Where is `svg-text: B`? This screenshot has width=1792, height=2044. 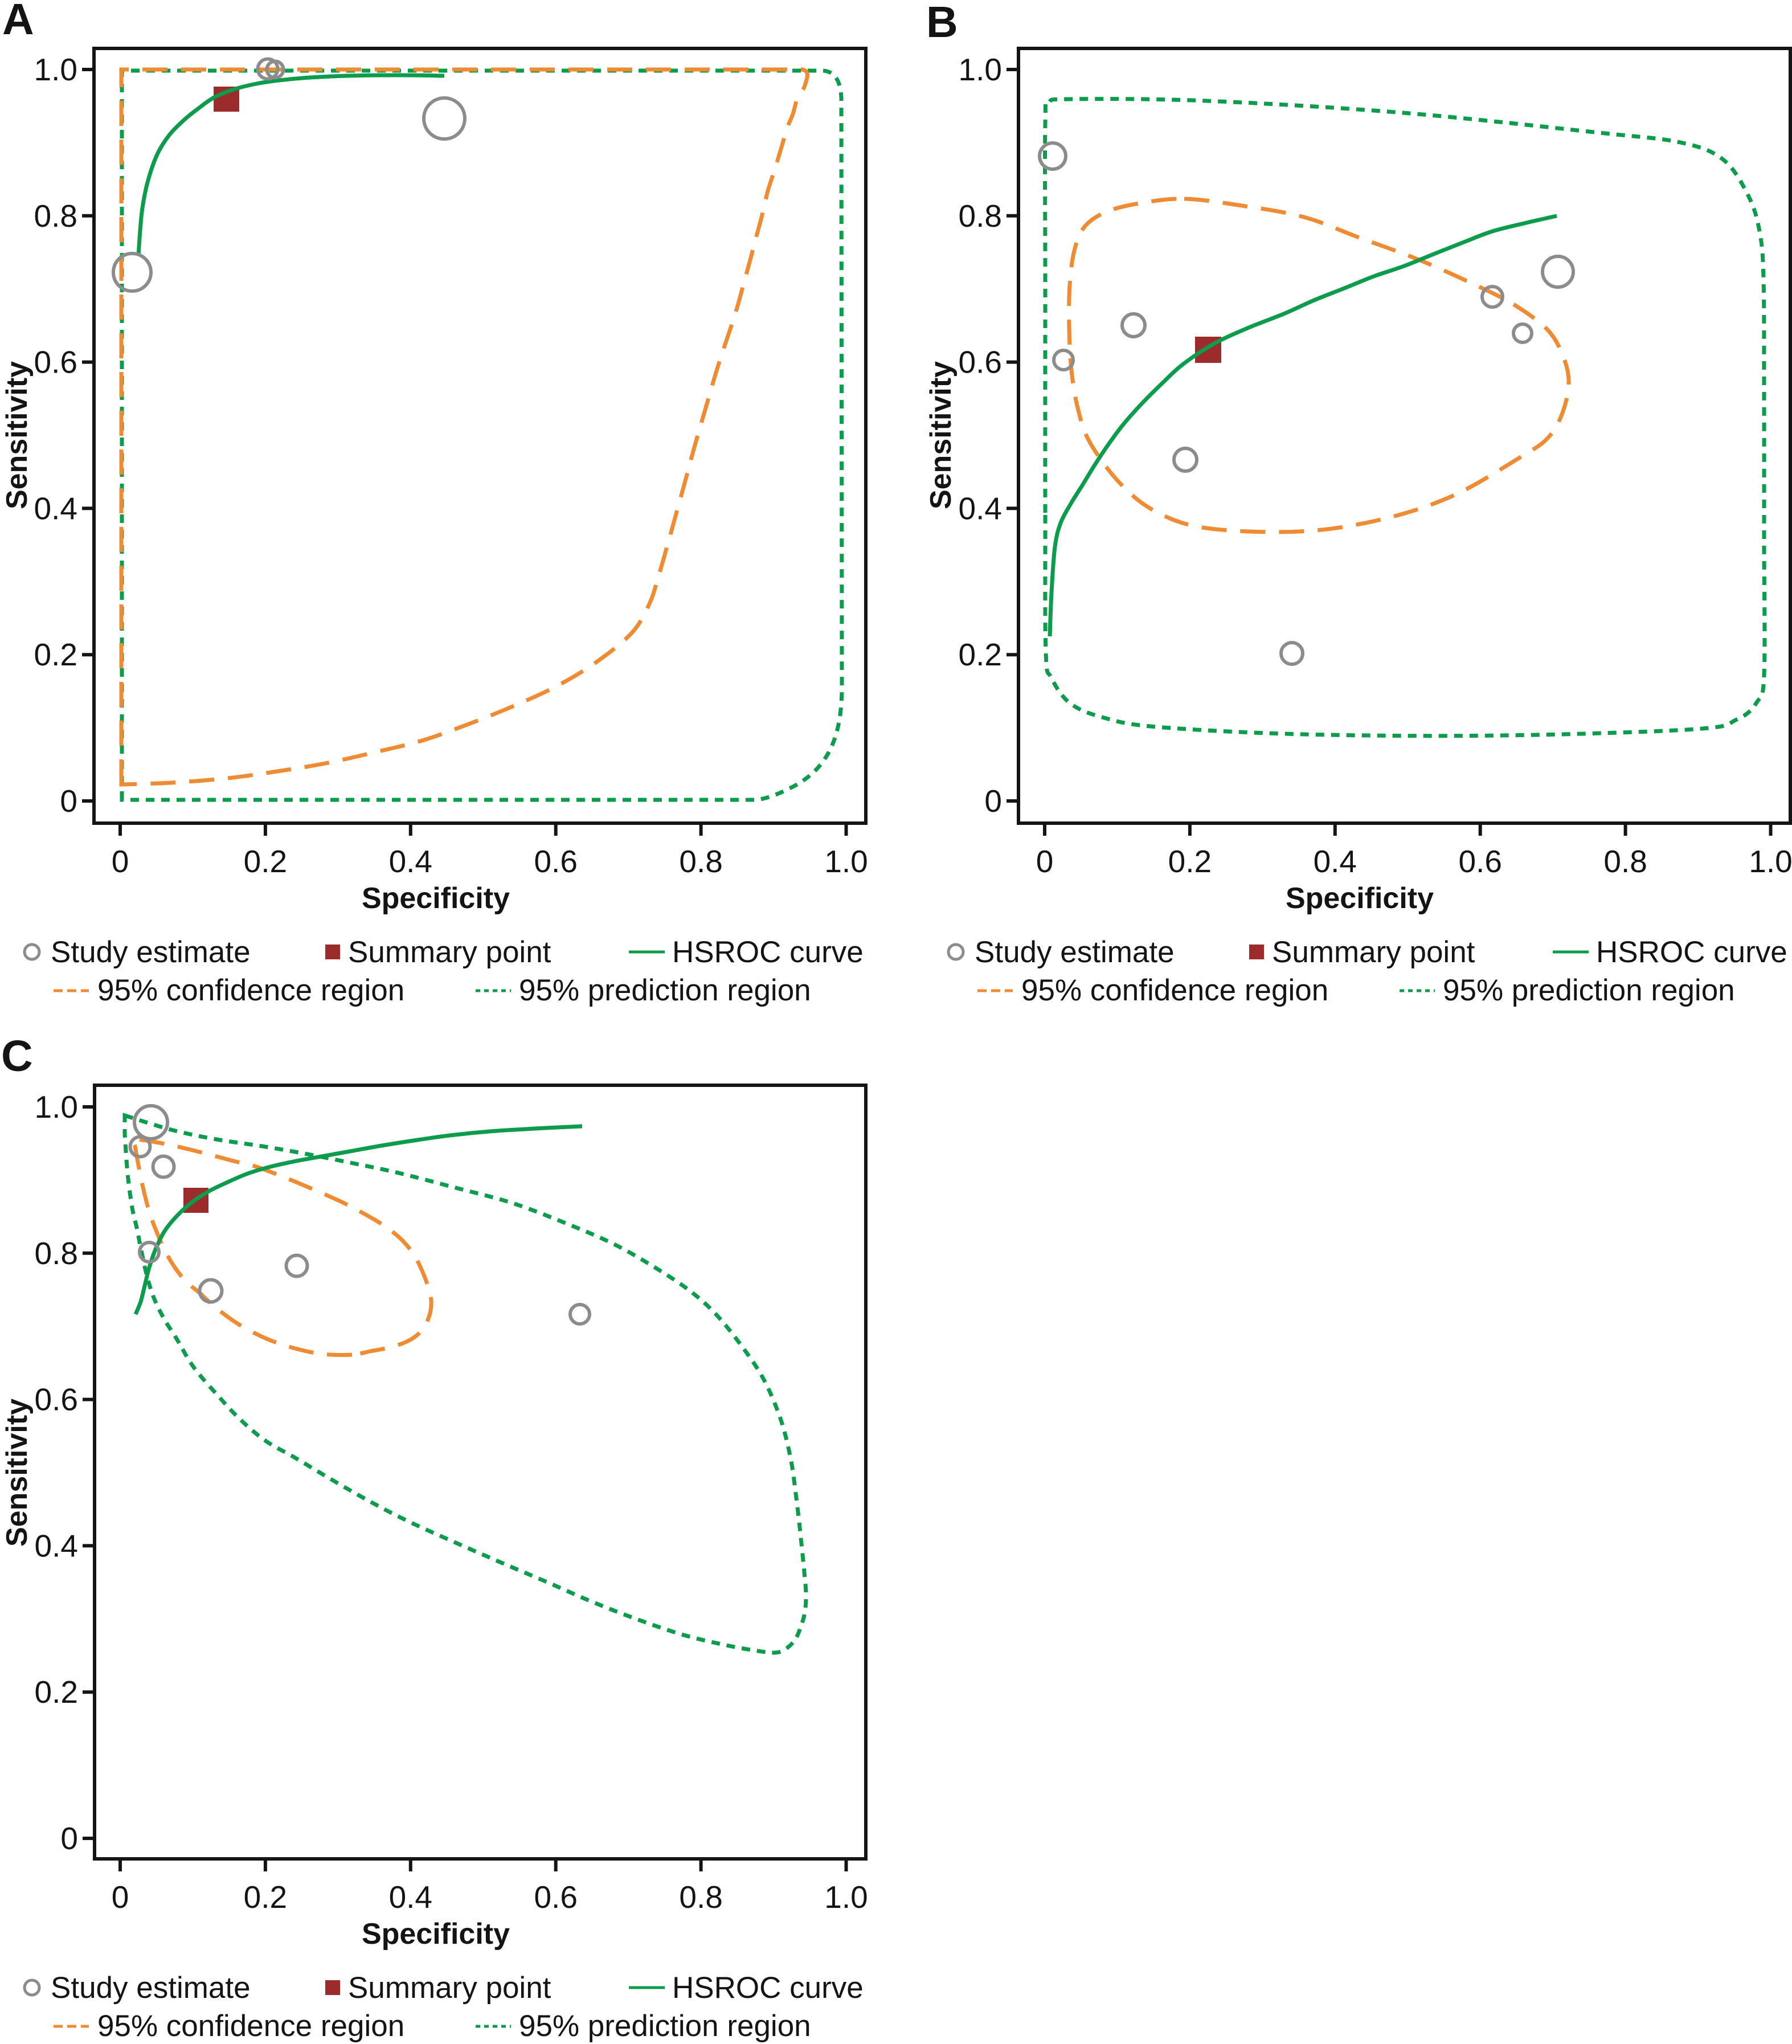
svg-text: B is located at coordinates (942, 23).